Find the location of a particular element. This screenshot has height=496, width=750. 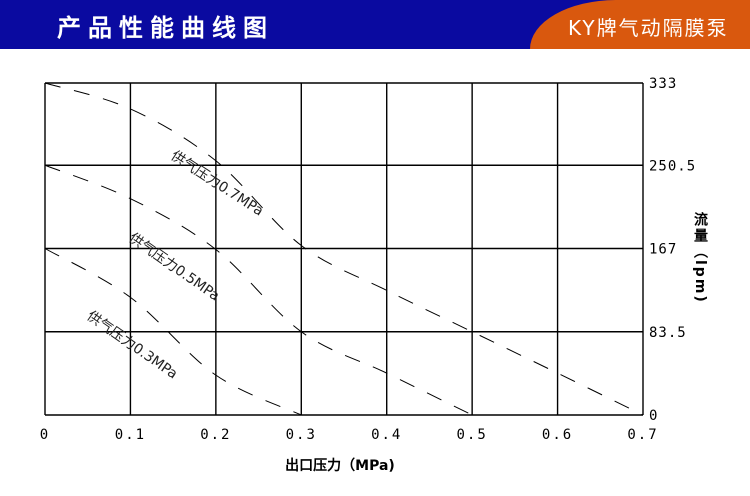

x-tick-label: 0.3 is located at coordinates (301, 435).